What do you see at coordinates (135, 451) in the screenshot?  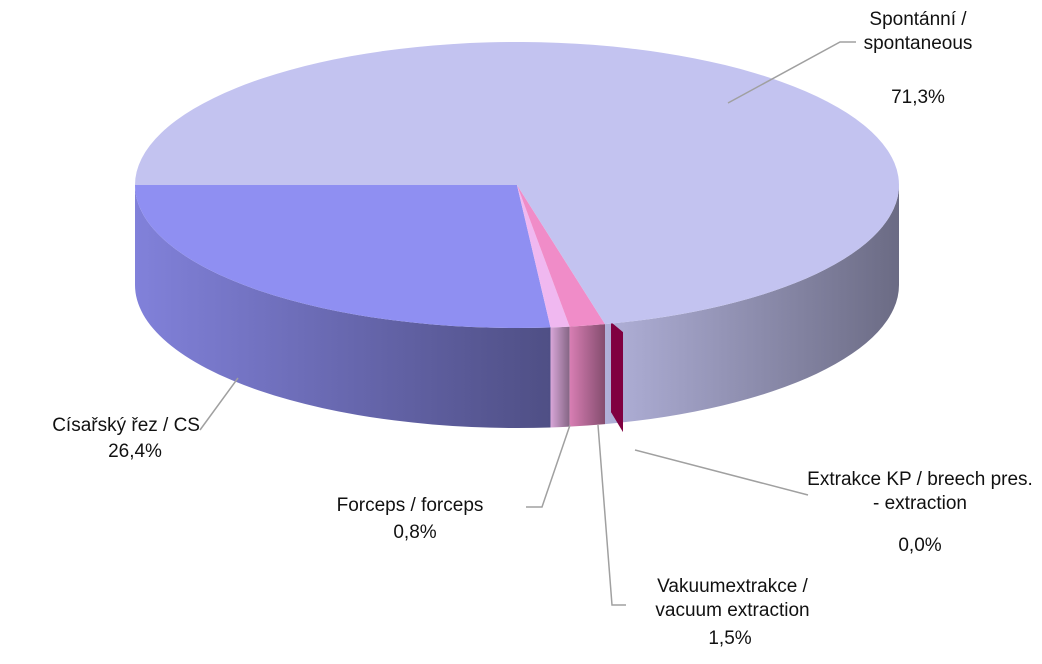 I see `value-label: 26,4%` at bounding box center [135, 451].